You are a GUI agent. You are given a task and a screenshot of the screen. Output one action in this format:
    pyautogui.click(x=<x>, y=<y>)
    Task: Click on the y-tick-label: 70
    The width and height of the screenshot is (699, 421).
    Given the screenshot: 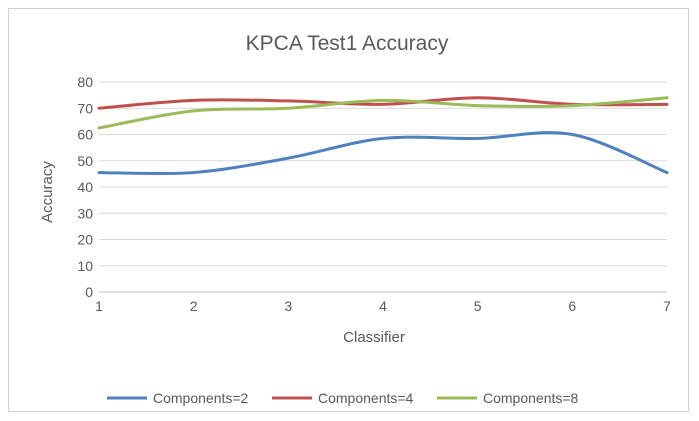 What is the action you would take?
    pyautogui.click(x=85, y=108)
    